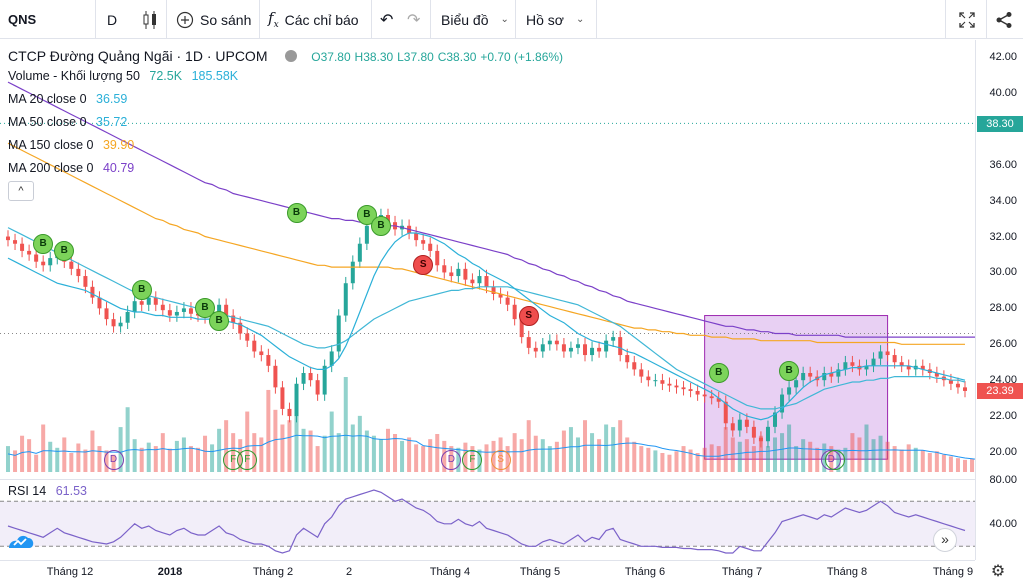  I want to click on fullscreen-icon, so click(967, 19).